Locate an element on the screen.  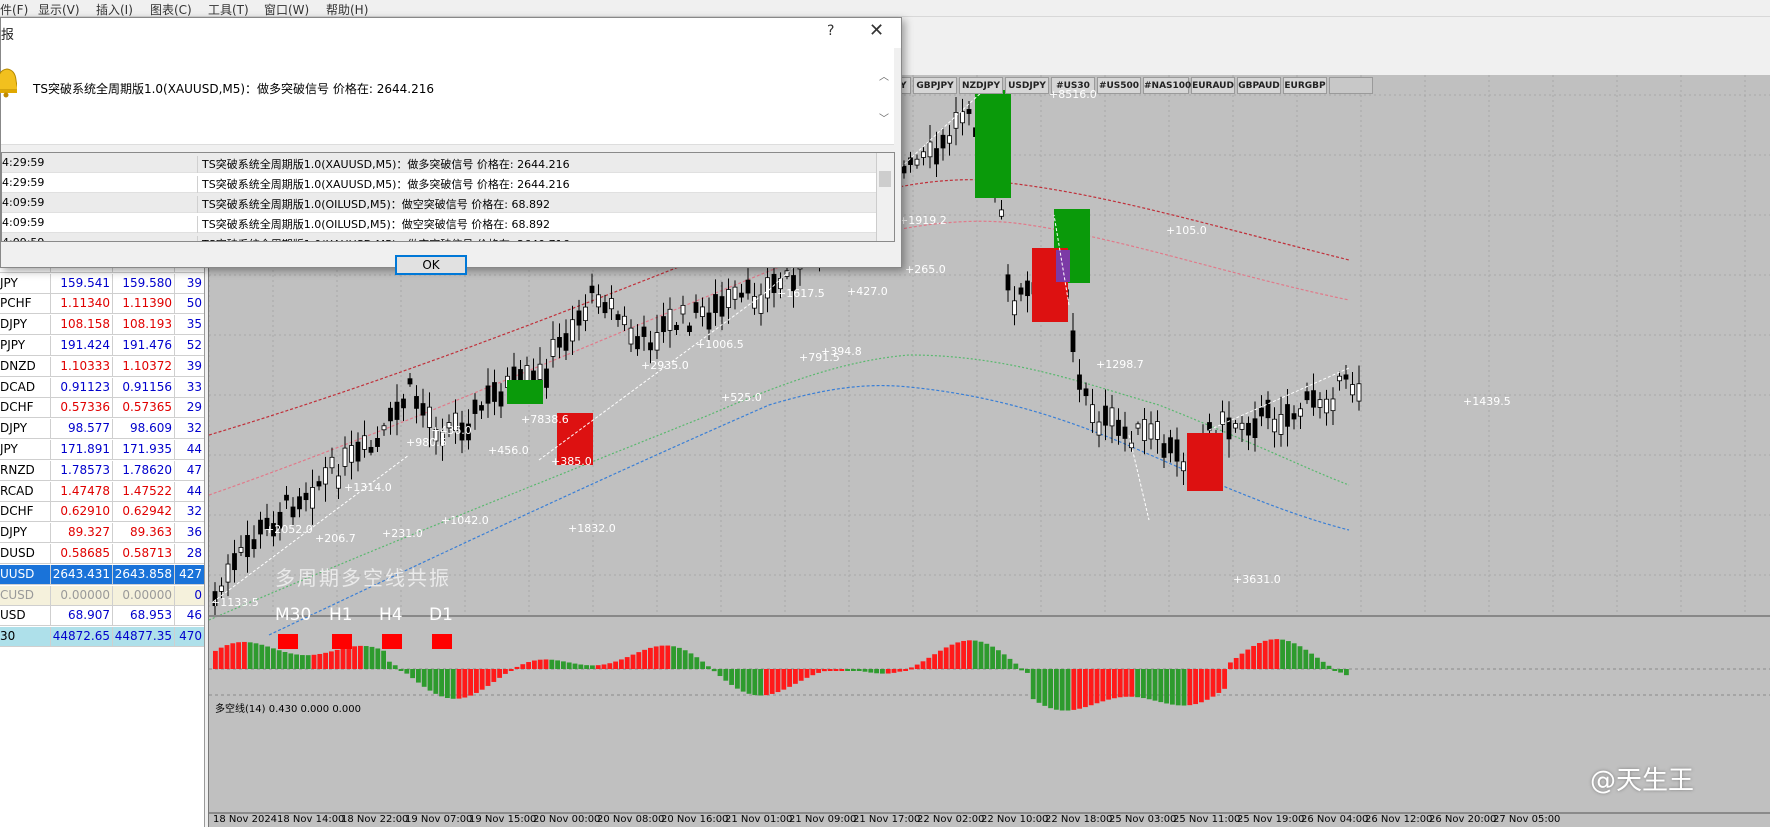
symbol-tab: #US30 is located at coordinates (1073, 85).